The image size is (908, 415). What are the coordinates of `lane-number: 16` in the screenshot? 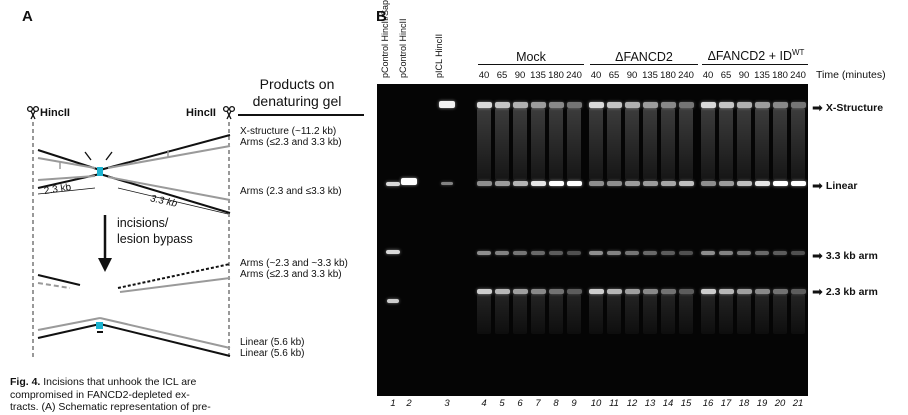 It's located at (708, 403).